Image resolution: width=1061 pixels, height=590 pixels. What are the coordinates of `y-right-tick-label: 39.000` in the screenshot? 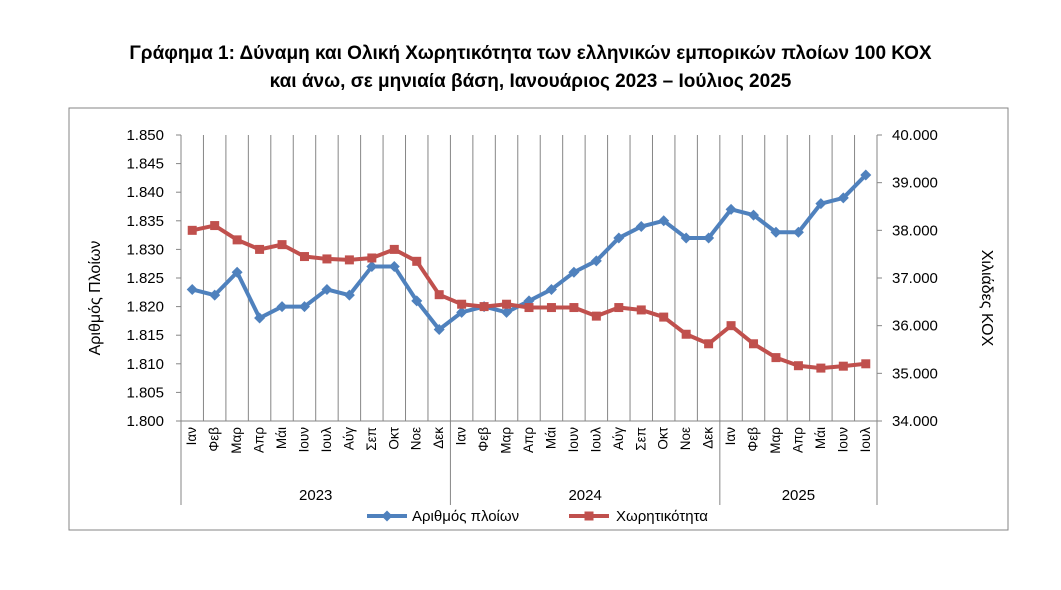 It's located at (915, 183).